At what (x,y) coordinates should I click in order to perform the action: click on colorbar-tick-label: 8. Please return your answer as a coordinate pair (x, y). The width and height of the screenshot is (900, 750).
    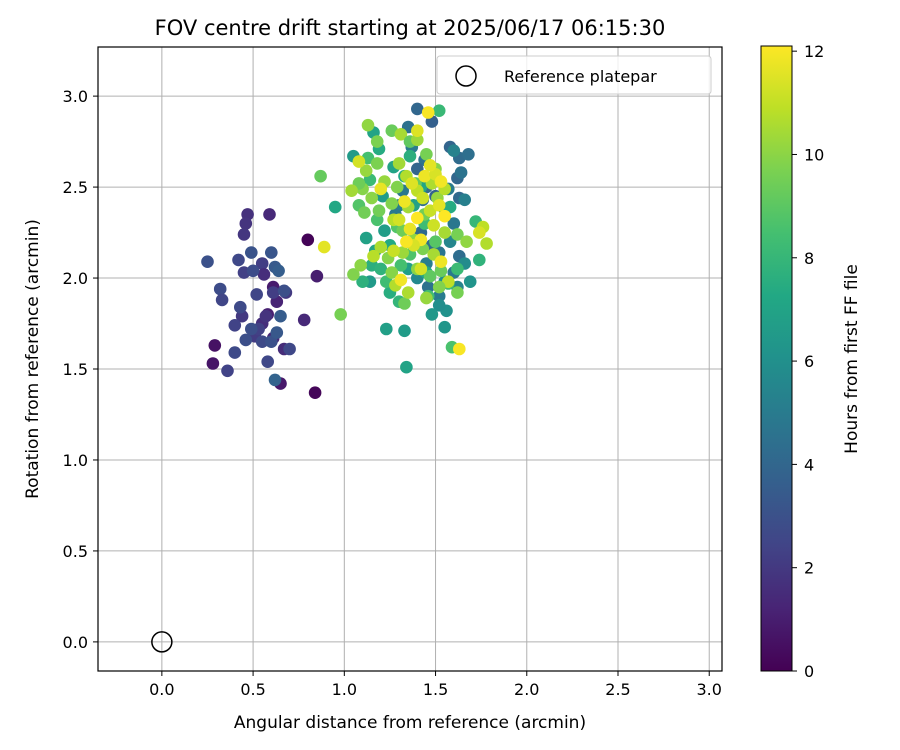
    Looking at the image, I should click on (809, 258).